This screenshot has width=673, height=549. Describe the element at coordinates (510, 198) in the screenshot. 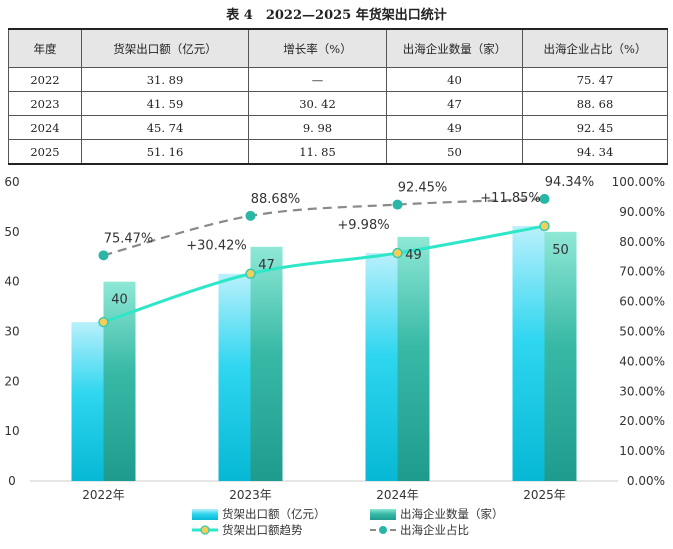

I see `growth-rate-label: +11.85%` at that location.